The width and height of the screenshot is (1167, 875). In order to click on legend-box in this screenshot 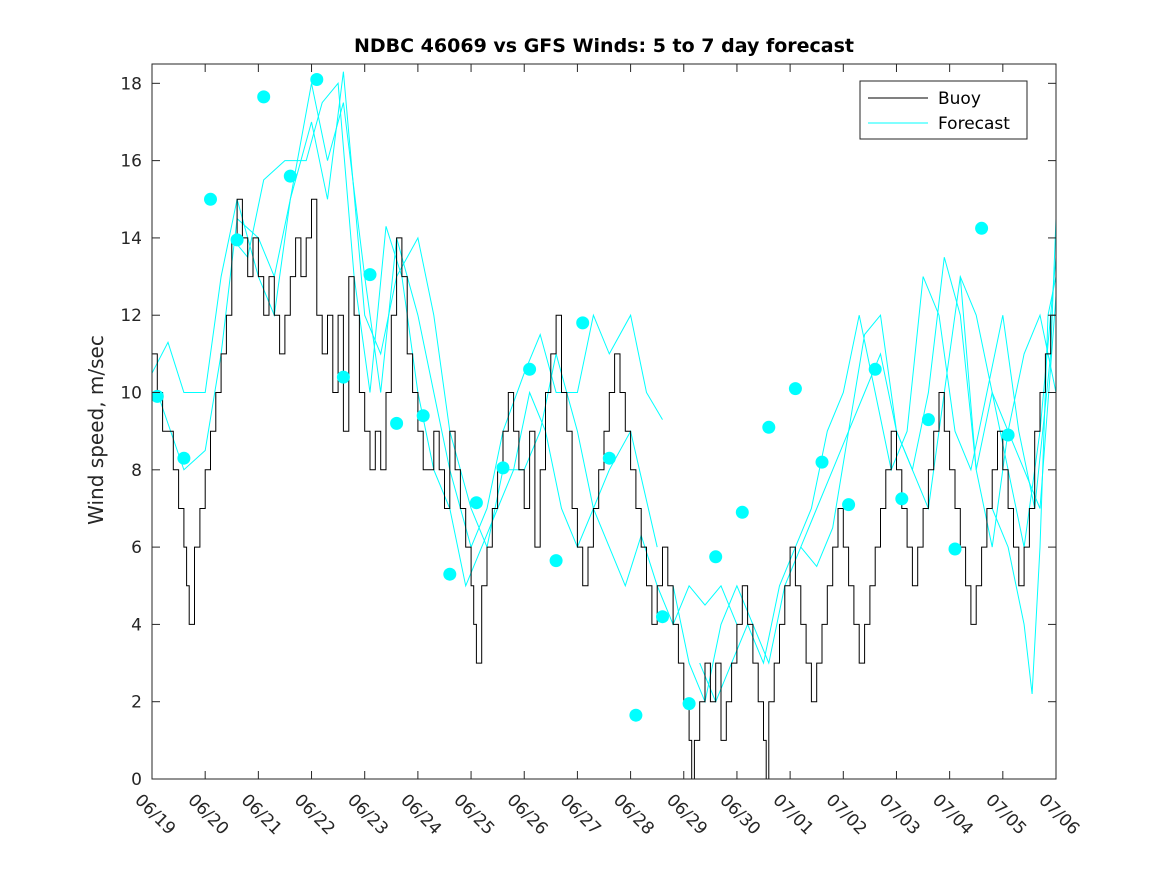, I will do `click(943, 110)`.